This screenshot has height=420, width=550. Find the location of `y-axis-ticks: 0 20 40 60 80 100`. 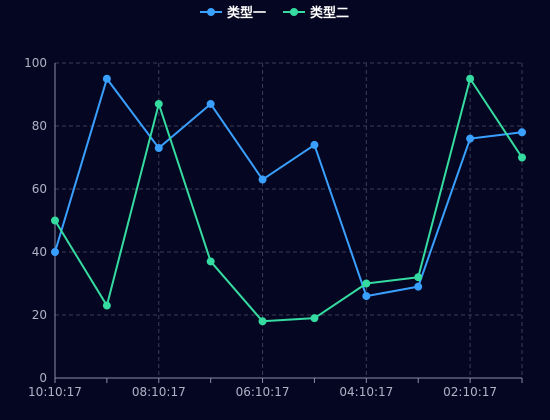

y-axis-ticks: 0 20 40 60 80 100 is located at coordinates (35, 220).